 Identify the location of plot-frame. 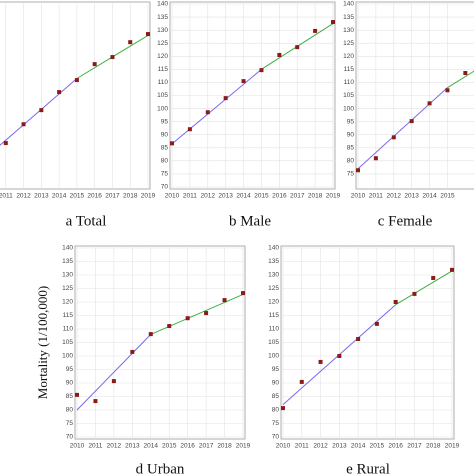
(75, 95).